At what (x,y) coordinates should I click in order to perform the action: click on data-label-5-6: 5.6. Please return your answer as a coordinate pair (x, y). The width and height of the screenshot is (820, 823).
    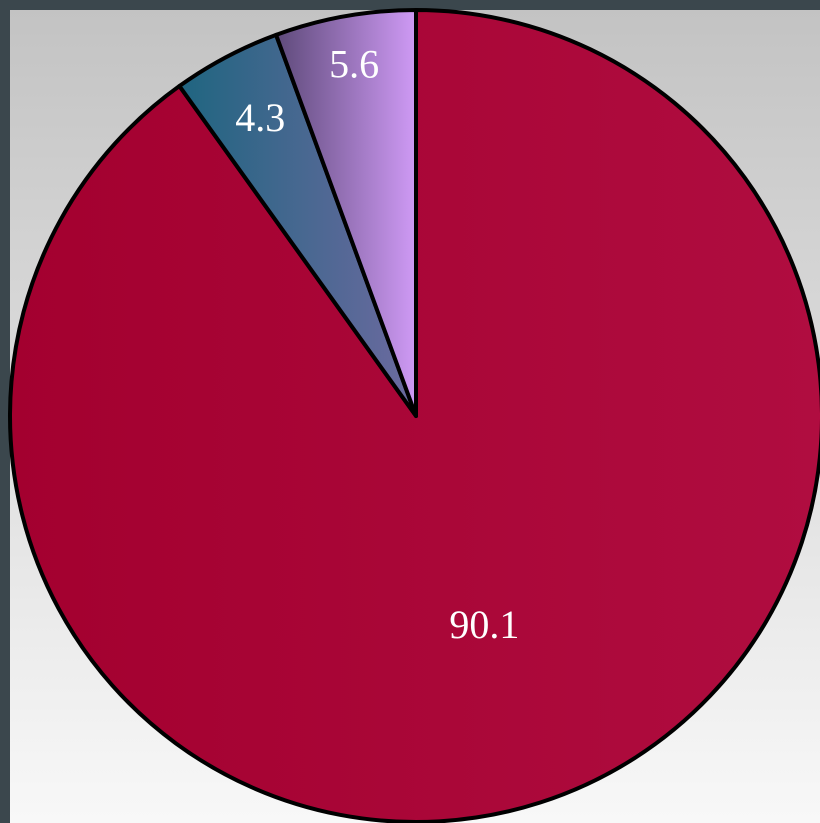
    Looking at the image, I should click on (354, 63).